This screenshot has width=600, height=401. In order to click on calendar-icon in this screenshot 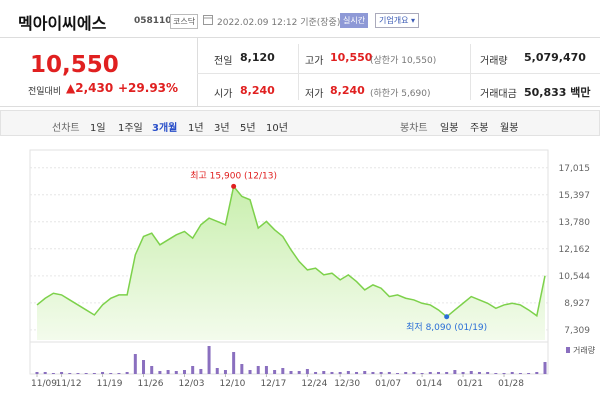, I will do `click(208, 20)`.